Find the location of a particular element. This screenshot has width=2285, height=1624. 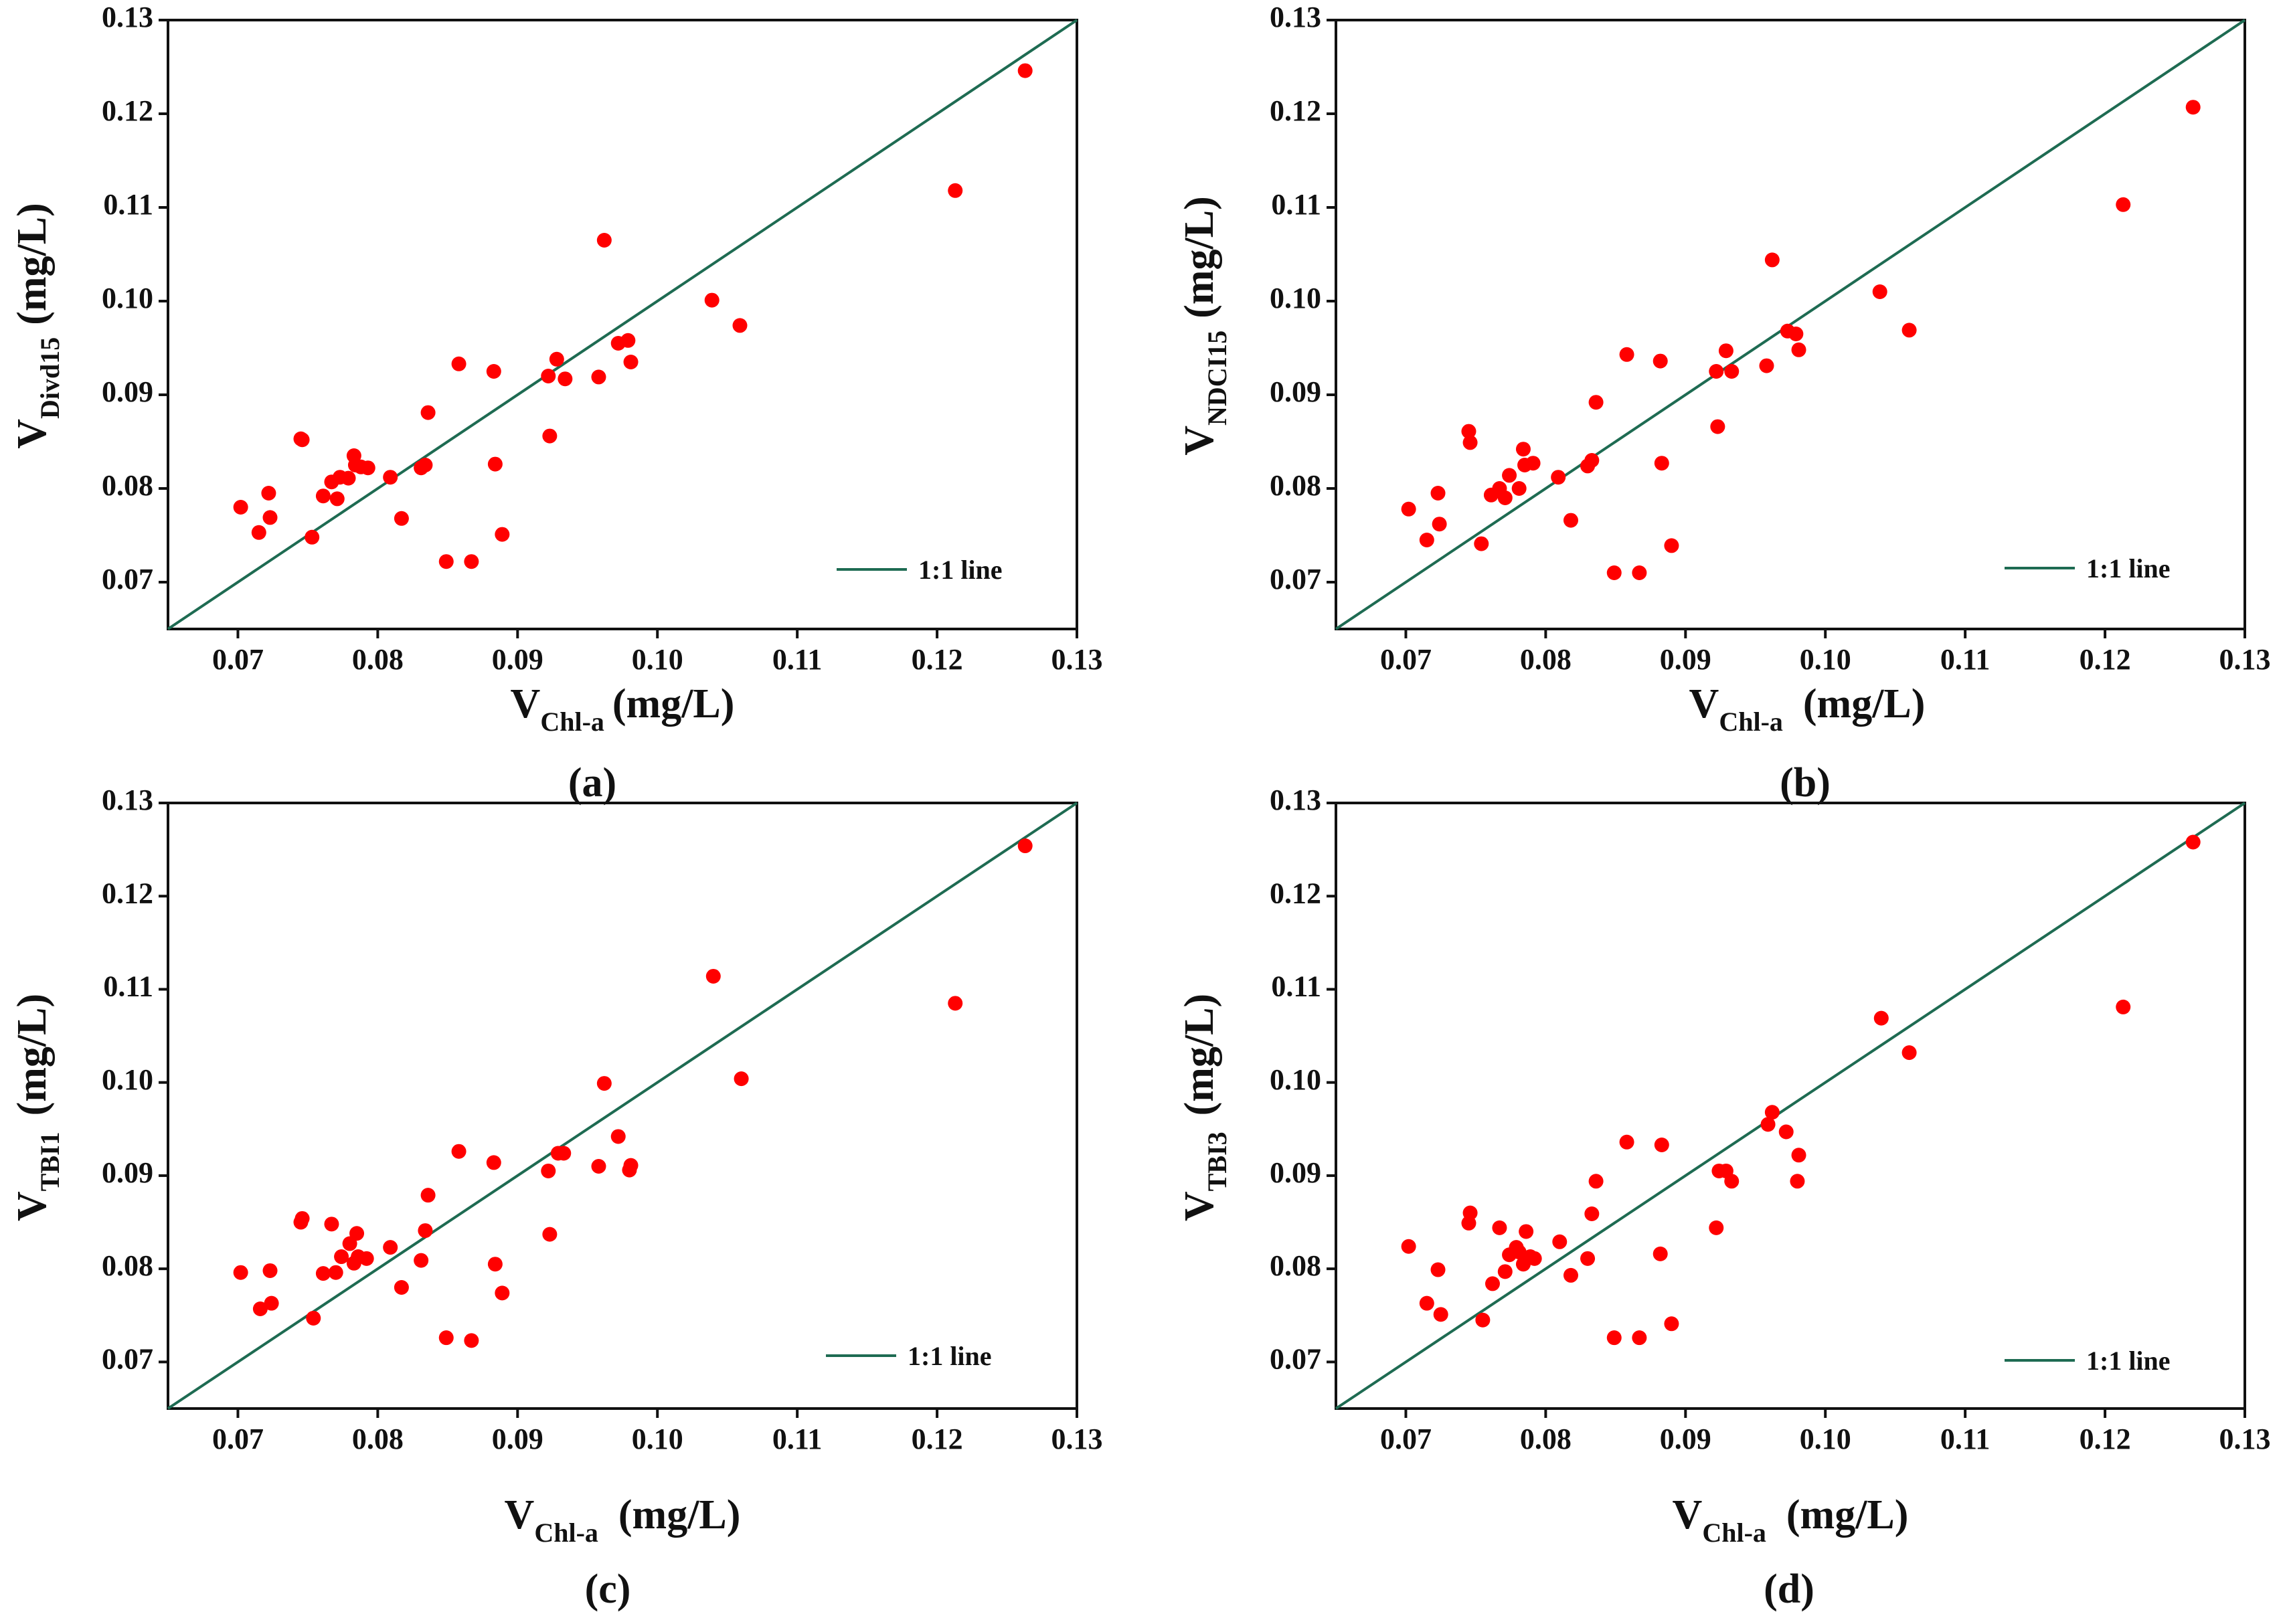

x-axis-label: VChl-a (mg/L) is located at coordinates (623, 709).